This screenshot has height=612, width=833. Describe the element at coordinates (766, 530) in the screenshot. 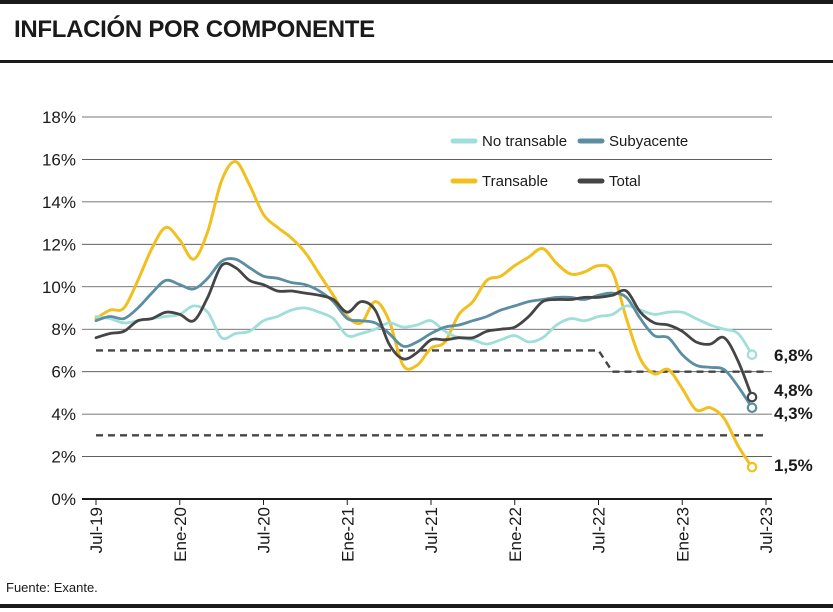

I see `x-tick-label: Jul-23` at that location.